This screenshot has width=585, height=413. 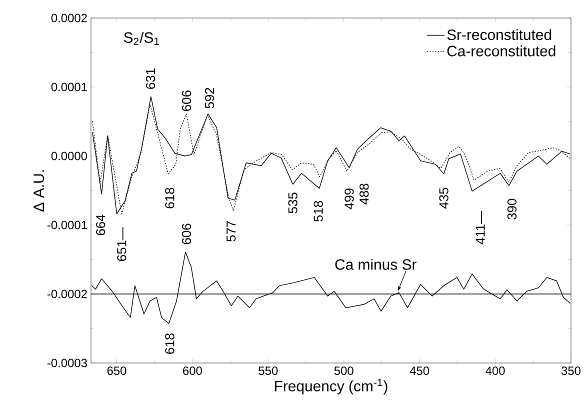 What do you see at coordinates (344, 370) in the screenshot?
I see `x-tick-label: 500` at bounding box center [344, 370].